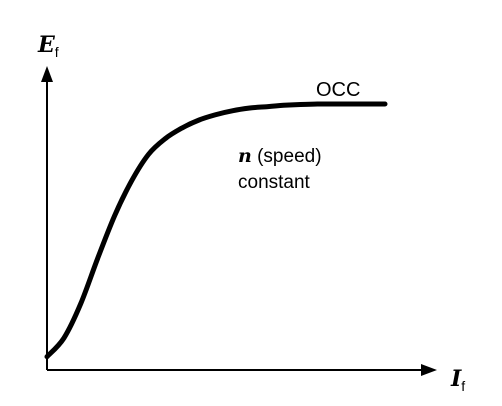  Describe the element at coordinates (57, 52) in the screenshot. I see `y-axis-label-subscript: f` at that location.